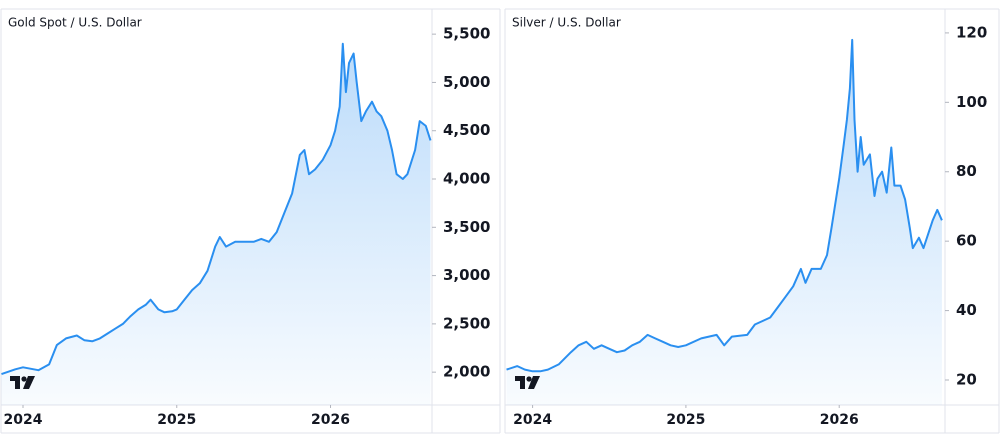 This screenshot has width=1000, height=443. What do you see at coordinates (566, 23) in the screenshot?
I see `chart-title: Silver / U.S. Dollar` at bounding box center [566, 23].